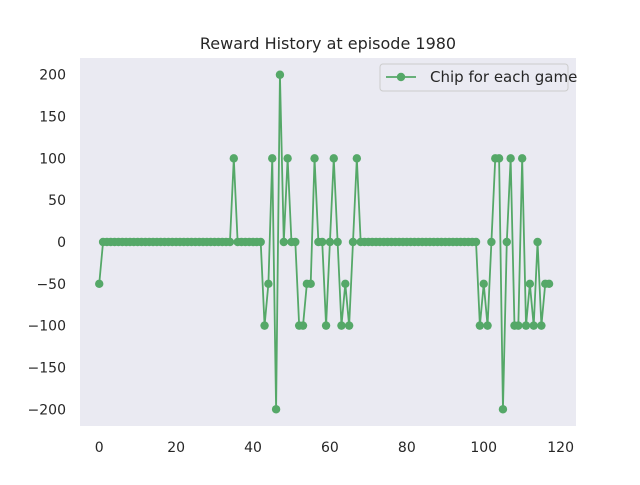 This screenshot has width=640, height=485. Describe the element at coordinates (328, 43) in the screenshot. I see `chart-title: Reward History at episode 1980` at that location.